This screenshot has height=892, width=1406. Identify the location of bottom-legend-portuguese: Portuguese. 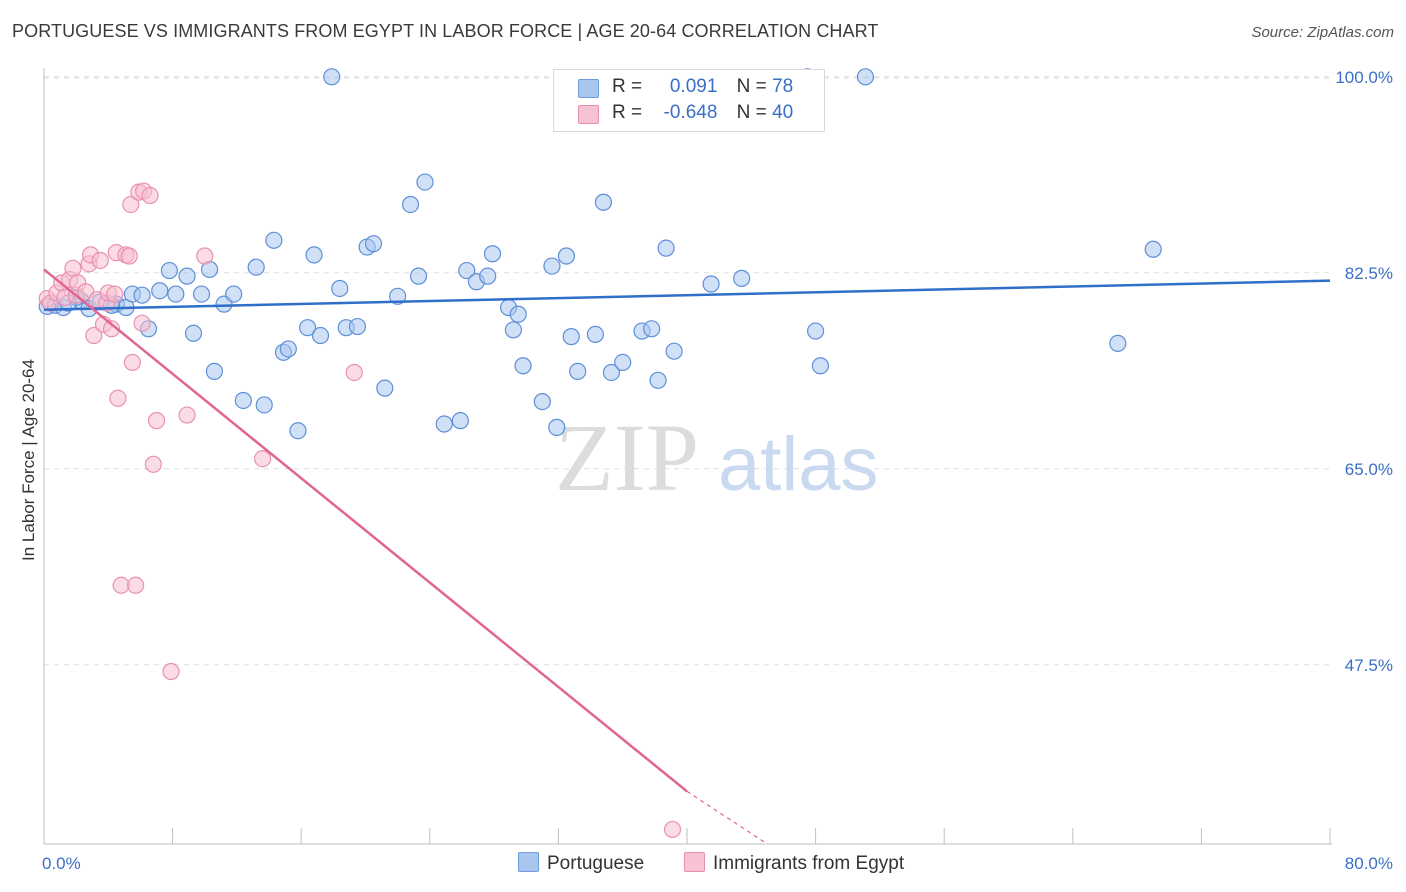
(581, 863).